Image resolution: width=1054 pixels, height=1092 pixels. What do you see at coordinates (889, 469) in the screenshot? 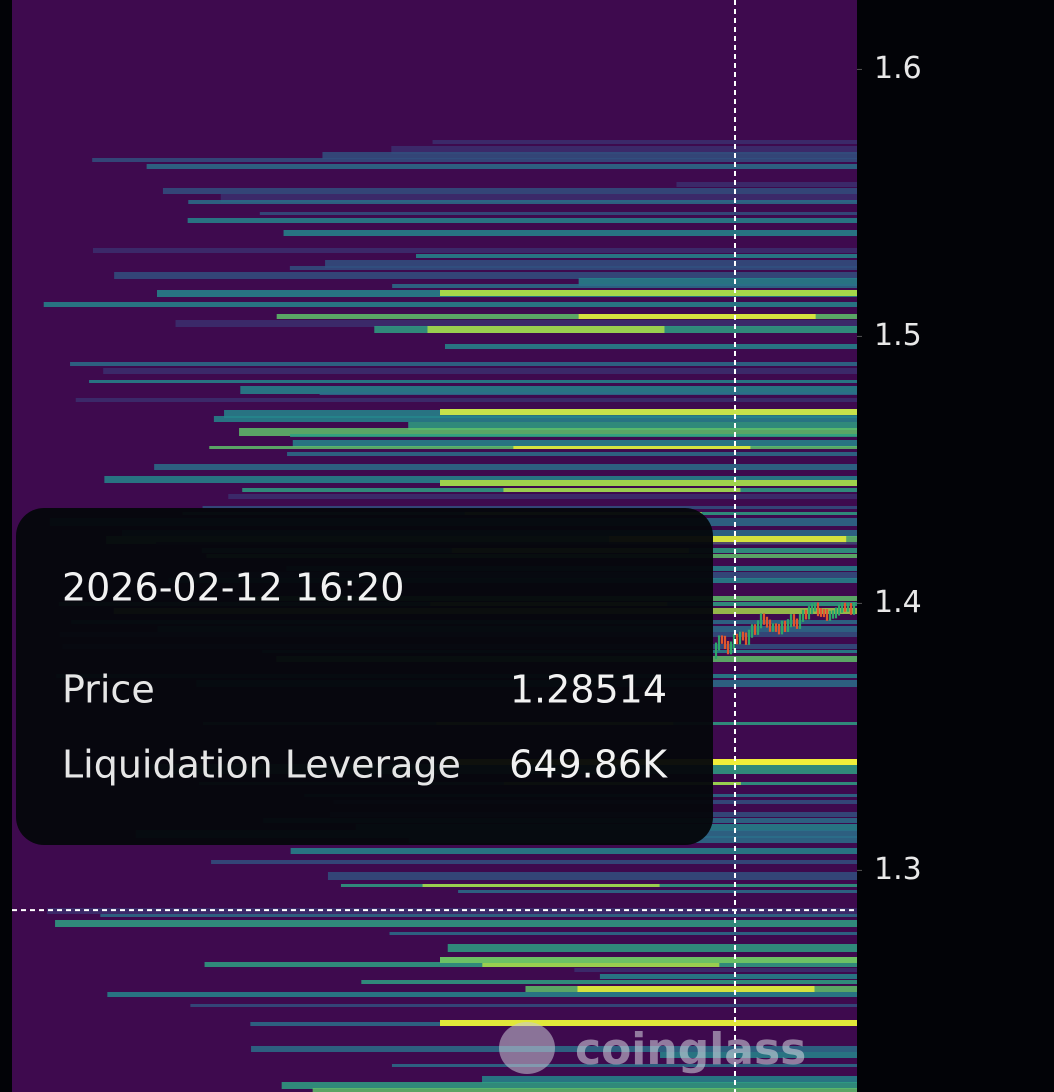
I see `y-axis: 1.3 1.4 1.5 1.6` at bounding box center [889, 469].